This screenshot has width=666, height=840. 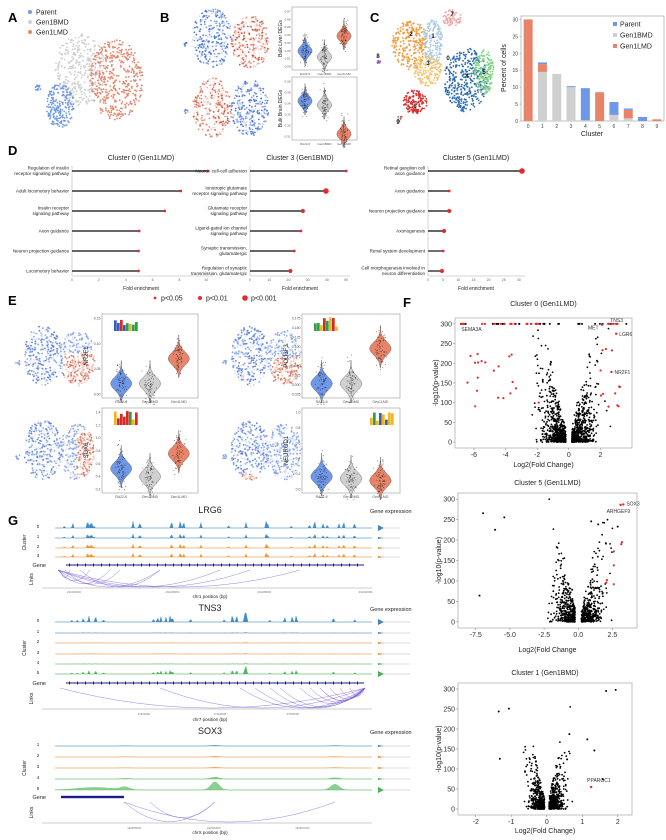 I want to click on bar-segment-parent, so click(x=571, y=87).